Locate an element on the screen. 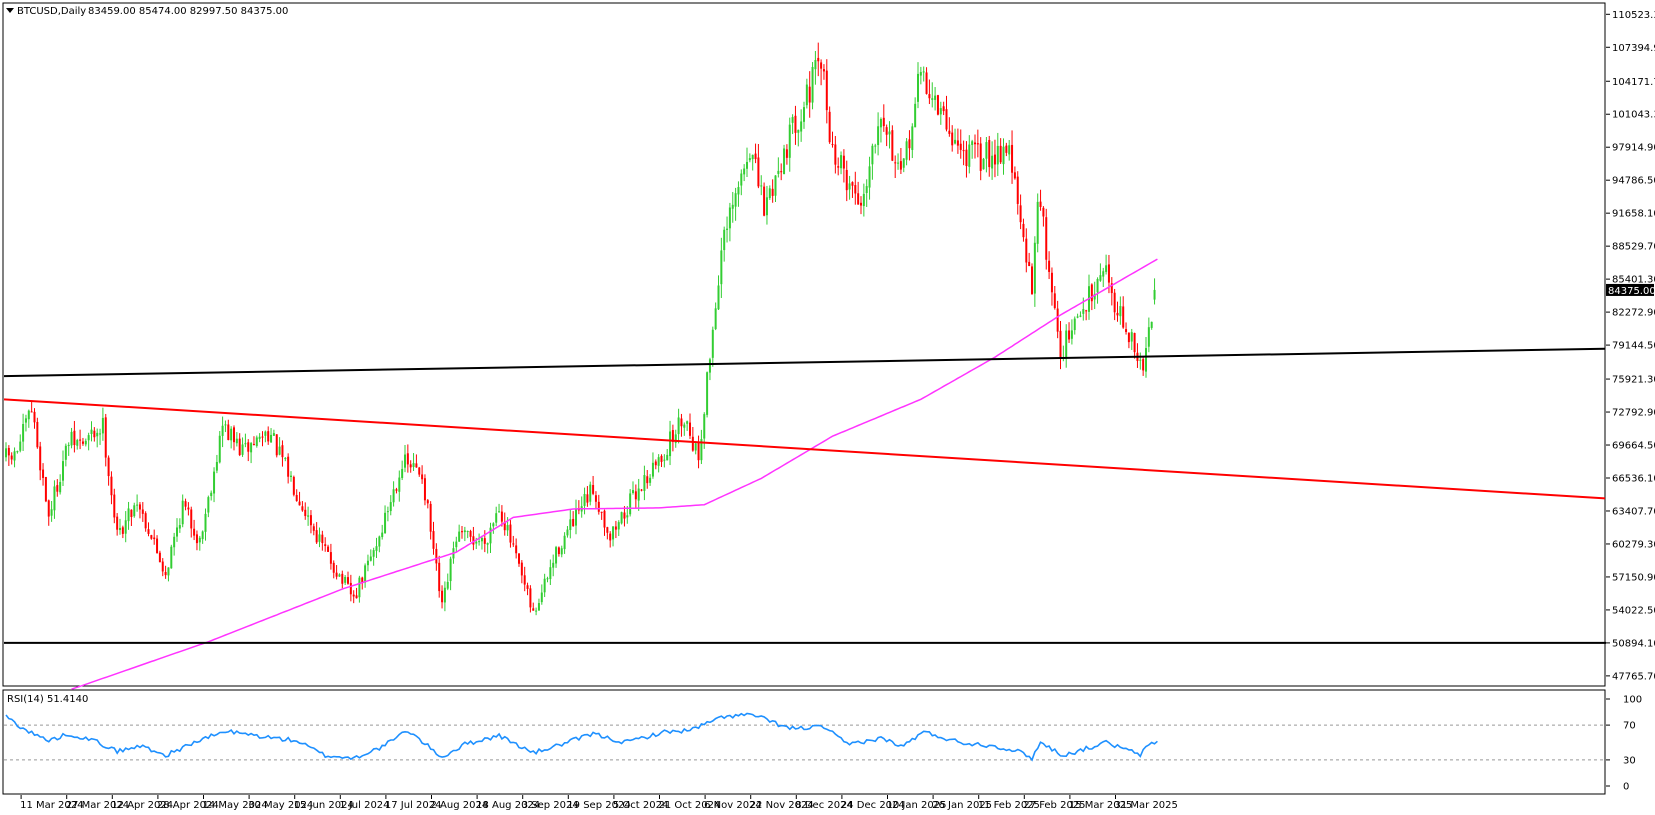  price-axis-label: 82272.90 is located at coordinates (1633, 313).